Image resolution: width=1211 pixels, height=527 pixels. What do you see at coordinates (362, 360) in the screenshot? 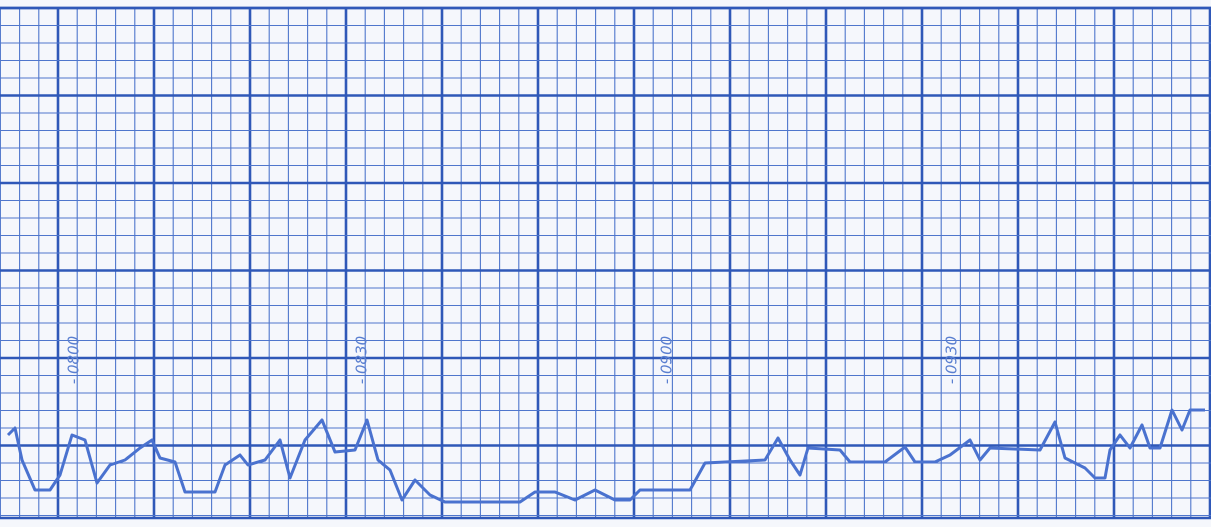
I see `time-note: - 0830` at bounding box center [362, 360].